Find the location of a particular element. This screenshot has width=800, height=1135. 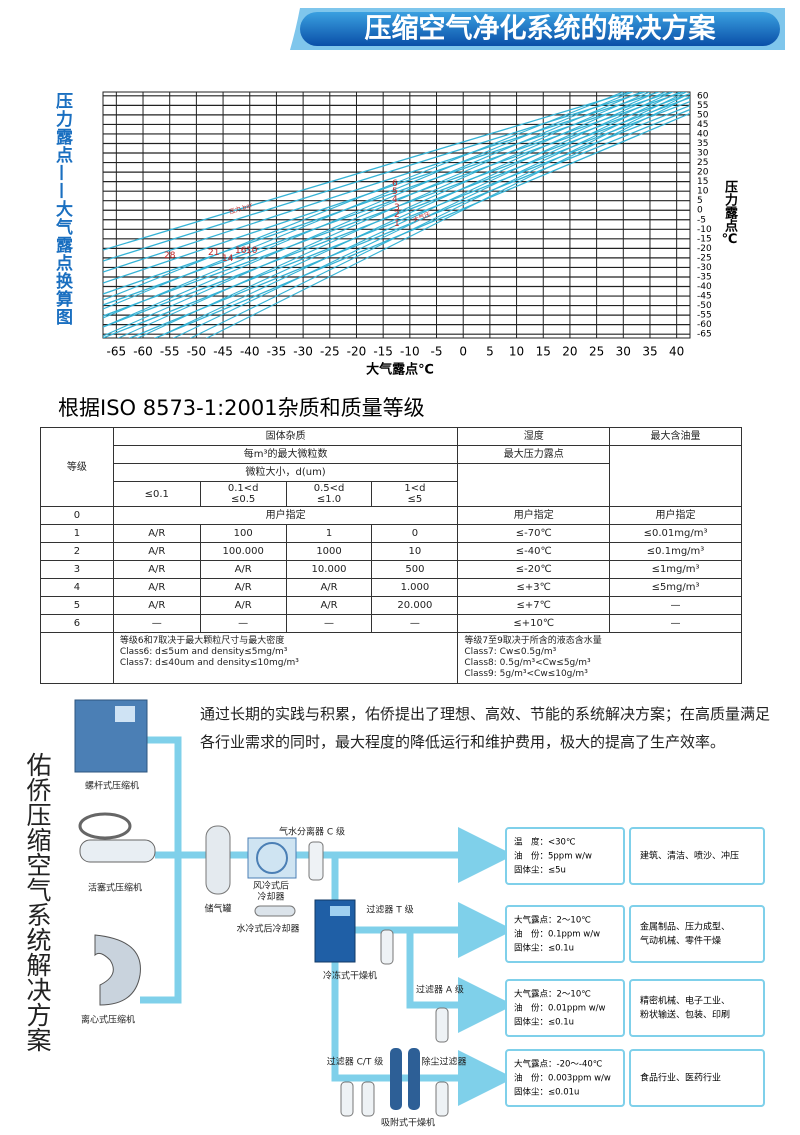

chart-title: 压力露点——大气露点换算图 is located at coordinates (62, 209).